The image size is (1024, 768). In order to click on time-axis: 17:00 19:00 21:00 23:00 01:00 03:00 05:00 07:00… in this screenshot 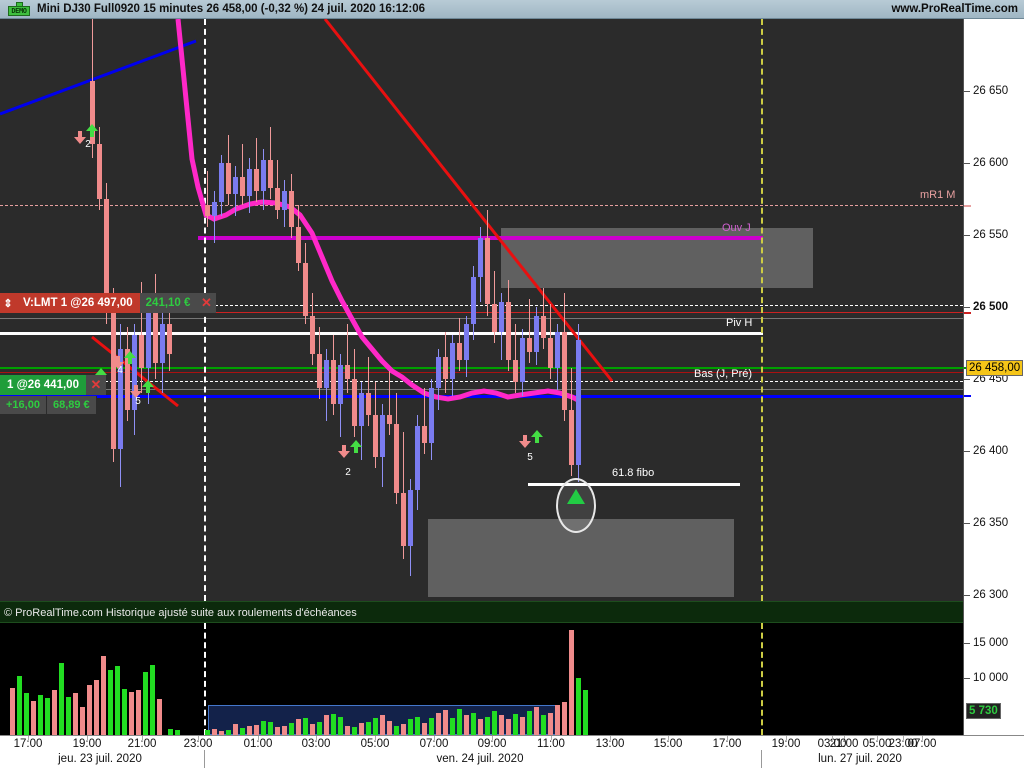, I will do `click(512, 751)`.